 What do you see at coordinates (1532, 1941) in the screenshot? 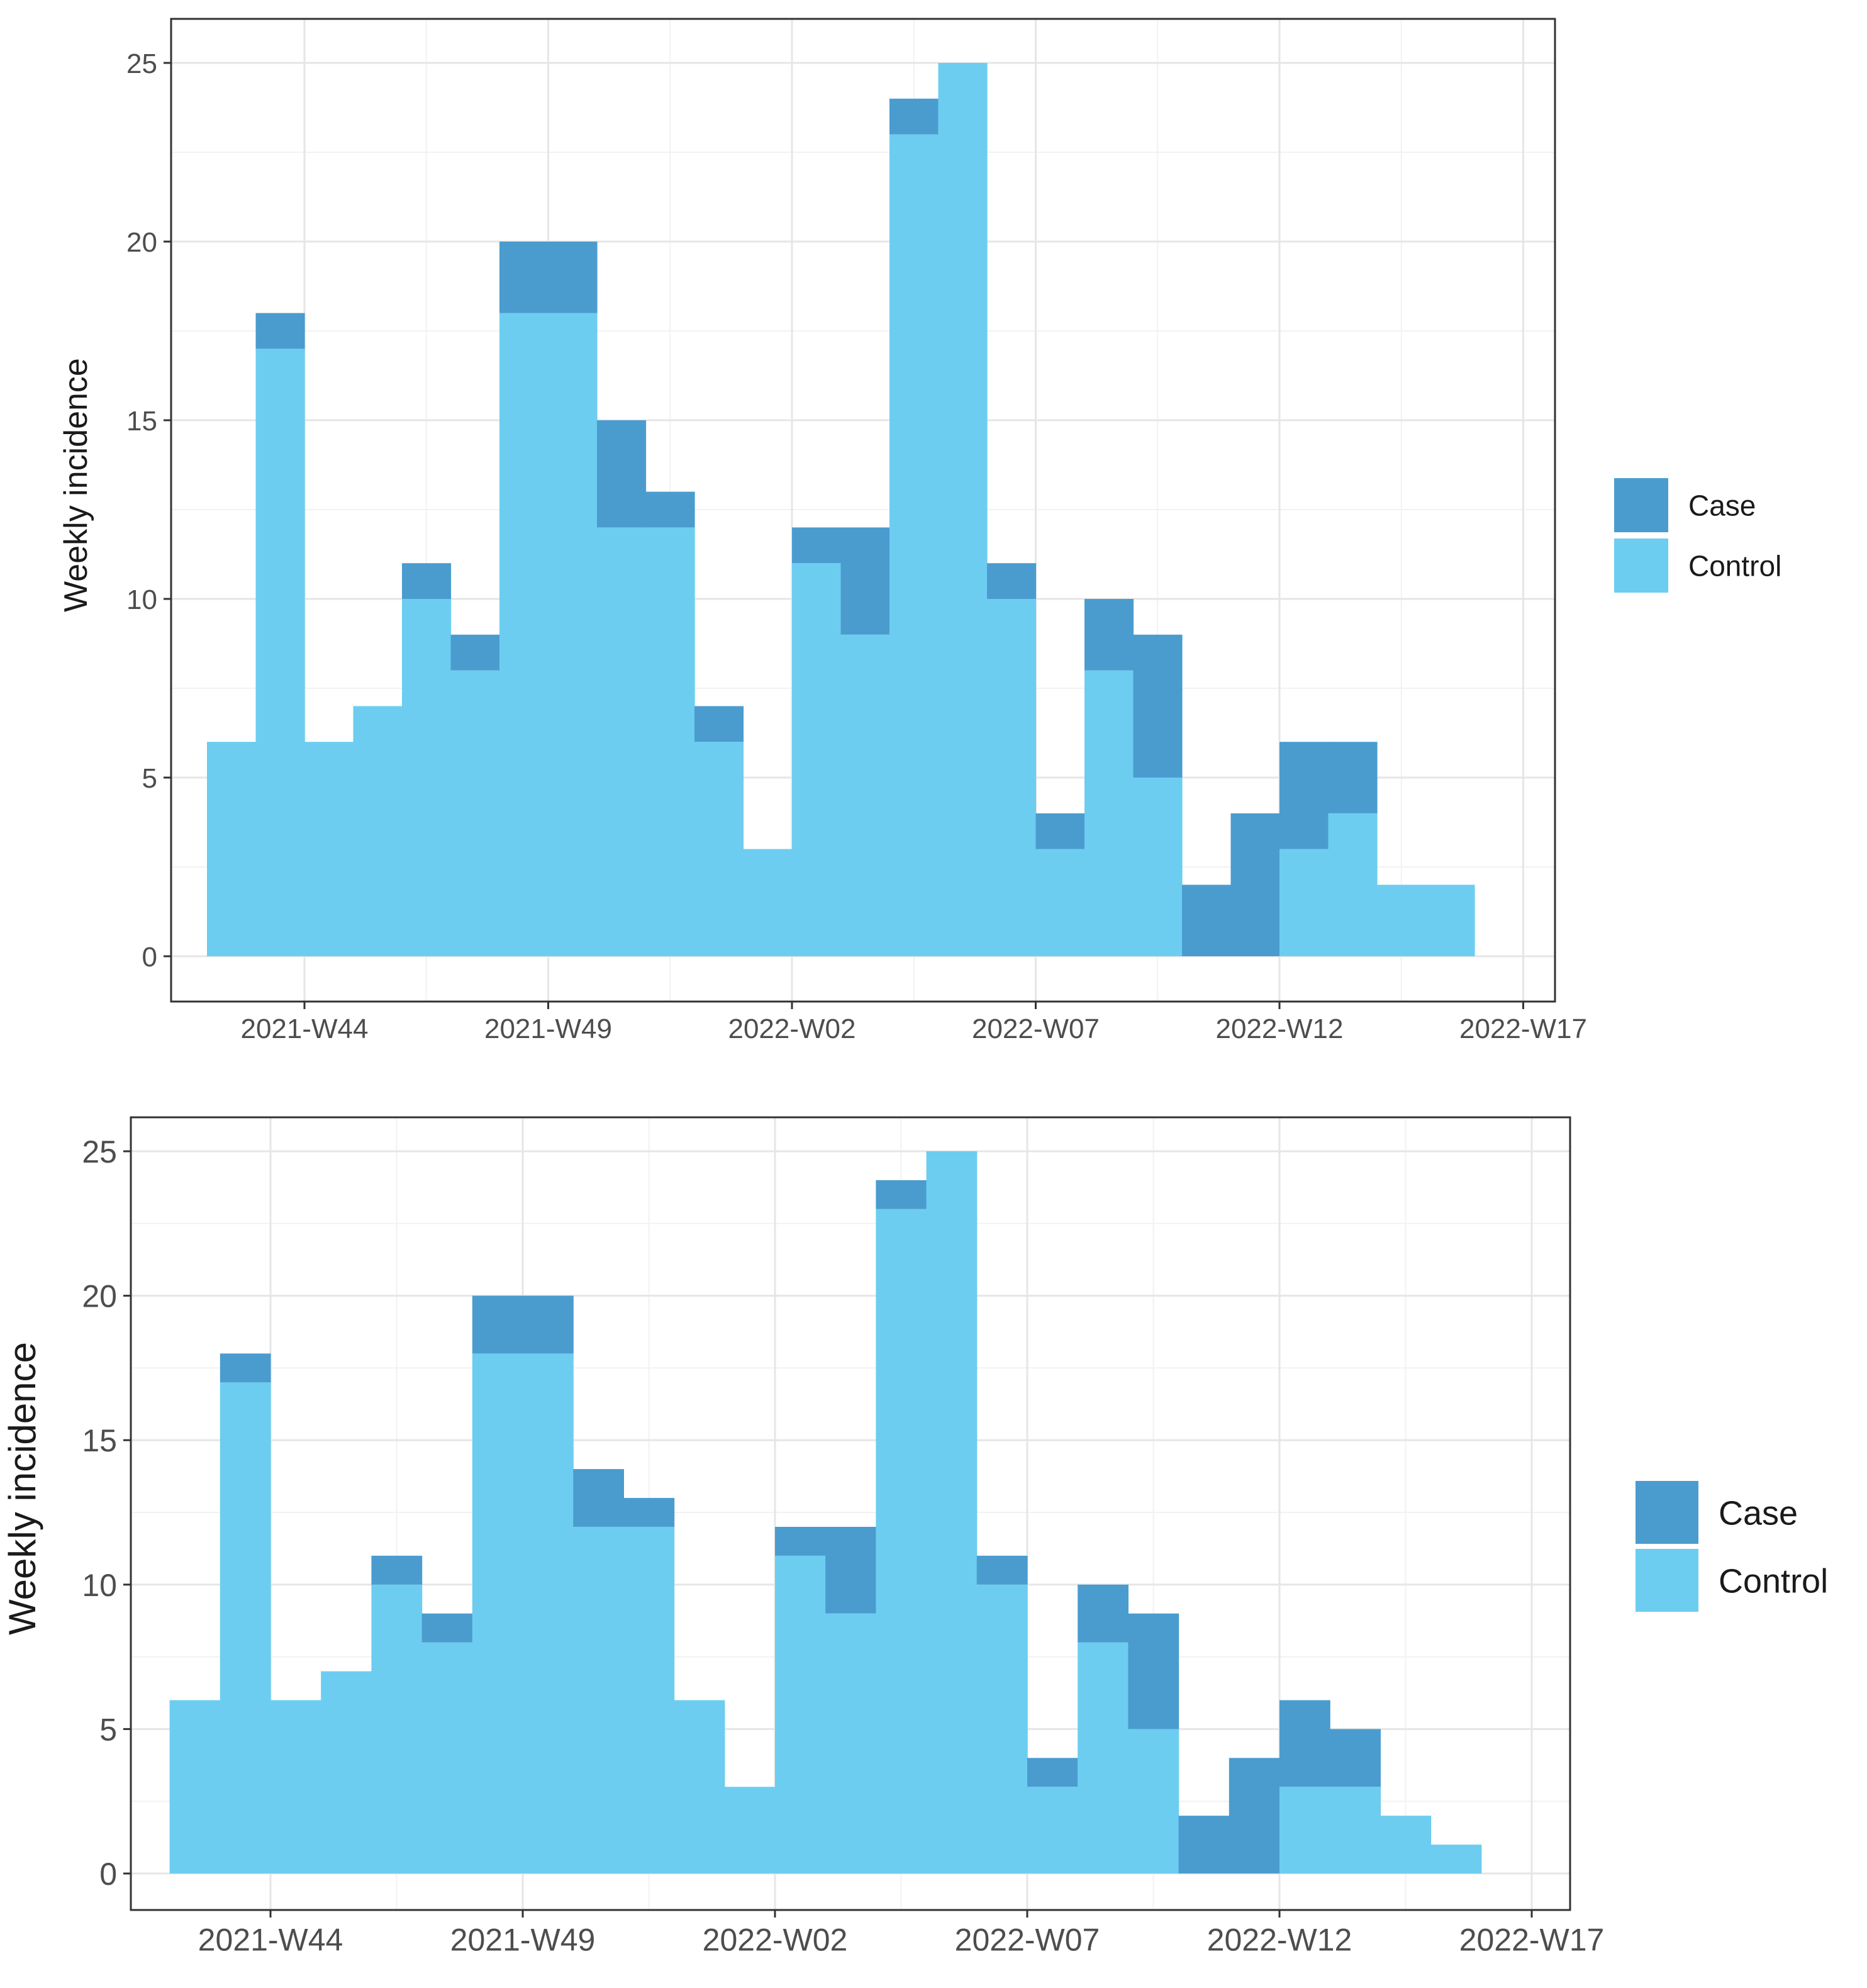
I see `x-tick-label: 2022-W17` at bounding box center [1532, 1941].